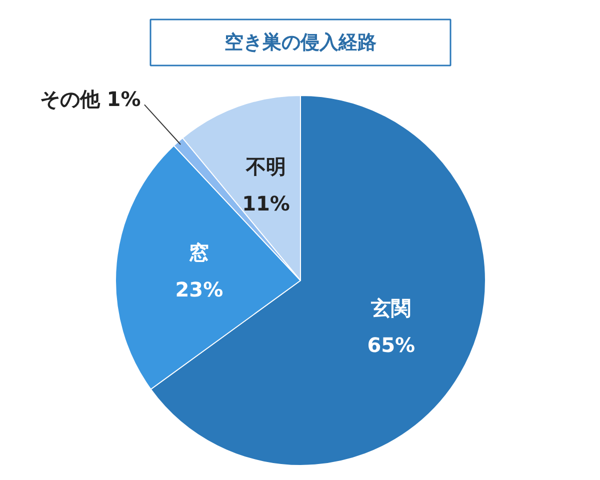  What do you see at coordinates (391, 308) in the screenshot?
I see `slice-label: 玄関` at bounding box center [391, 308].